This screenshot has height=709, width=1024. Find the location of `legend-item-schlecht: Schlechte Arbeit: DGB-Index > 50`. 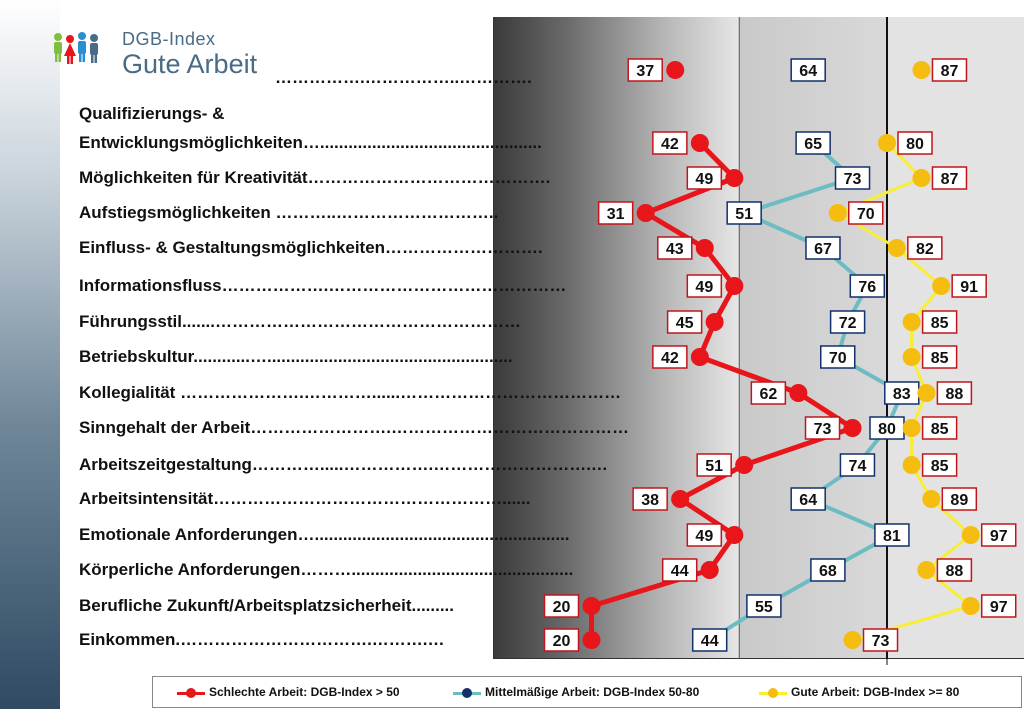

legend-item-schlecht: Schlechte Arbeit: DGB-Index > 50 is located at coordinates (288, 692).